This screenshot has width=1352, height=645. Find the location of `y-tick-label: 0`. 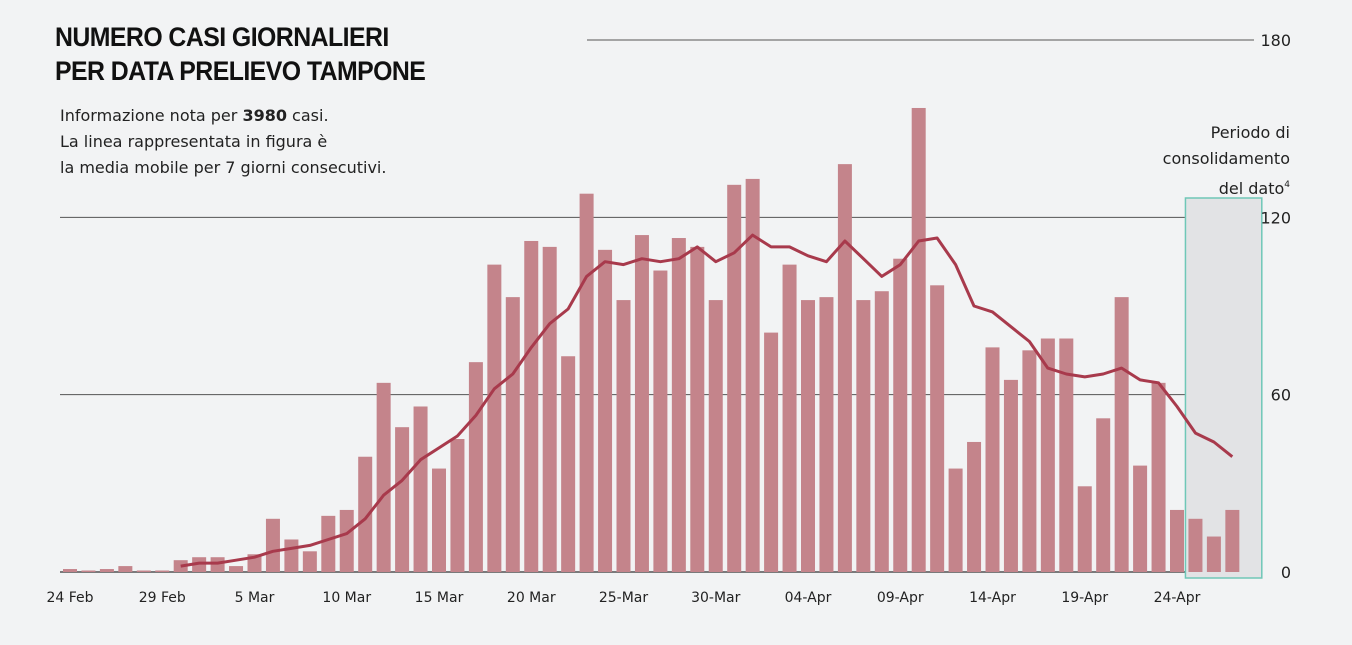

y-tick-label: 0 is located at coordinates (1286, 572).